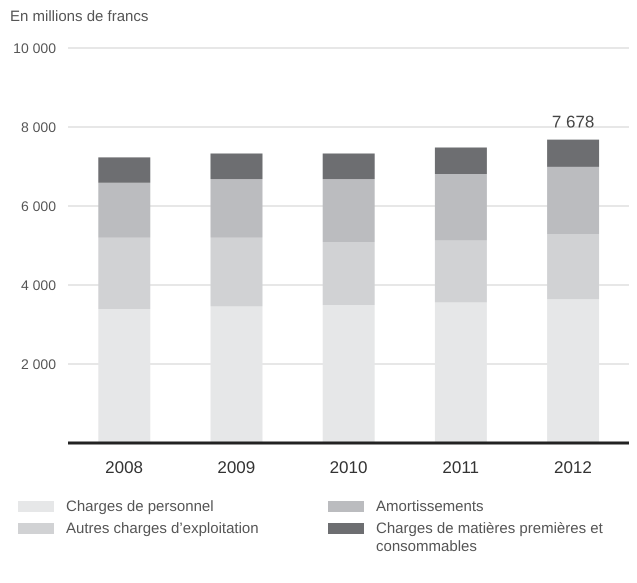 The width and height of the screenshot is (637, 583). What do you see at coordinates (573, 468) in the screenshot?
I see `x-tick-label: 2012` at bounding box center [573, 468].